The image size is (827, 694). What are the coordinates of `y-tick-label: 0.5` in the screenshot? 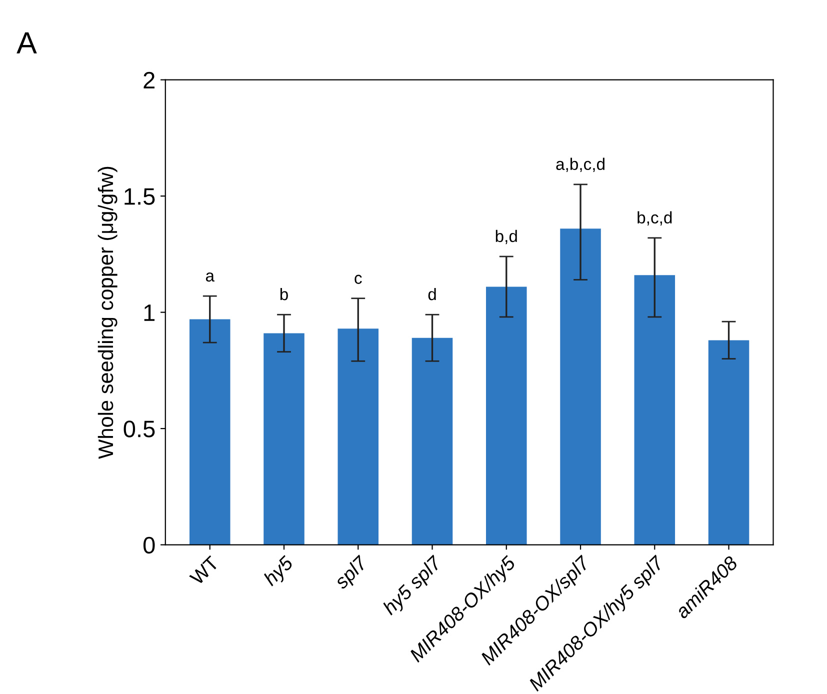 It's located at (139, 429).